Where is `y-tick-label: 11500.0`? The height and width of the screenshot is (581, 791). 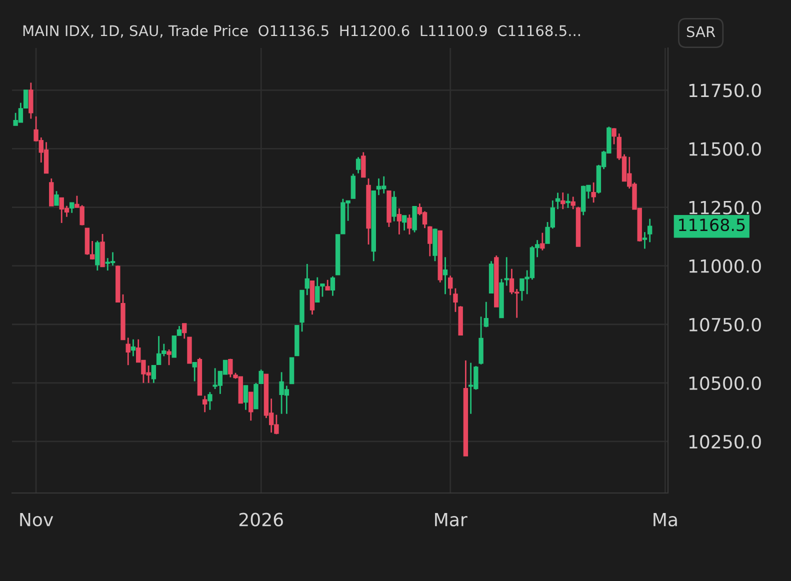
y-tick-label: 11500.0 is located at coordinates (725, 149).